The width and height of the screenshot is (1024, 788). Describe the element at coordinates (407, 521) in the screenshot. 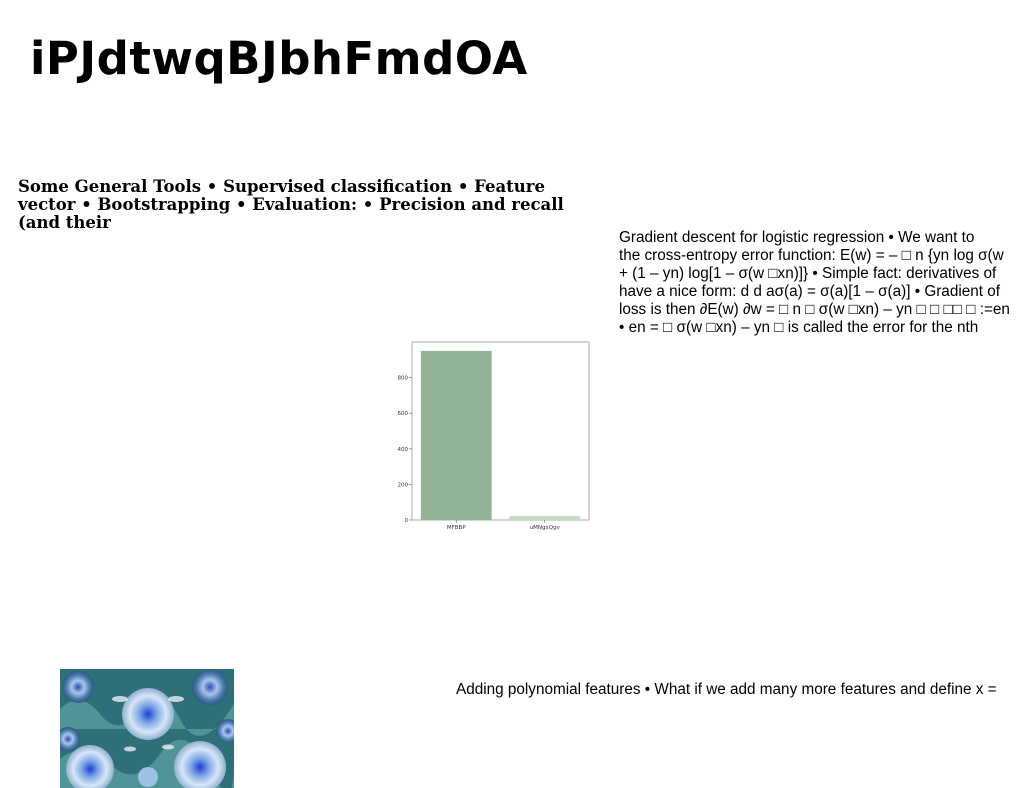

I see `y-tick-label: 0` at that location.